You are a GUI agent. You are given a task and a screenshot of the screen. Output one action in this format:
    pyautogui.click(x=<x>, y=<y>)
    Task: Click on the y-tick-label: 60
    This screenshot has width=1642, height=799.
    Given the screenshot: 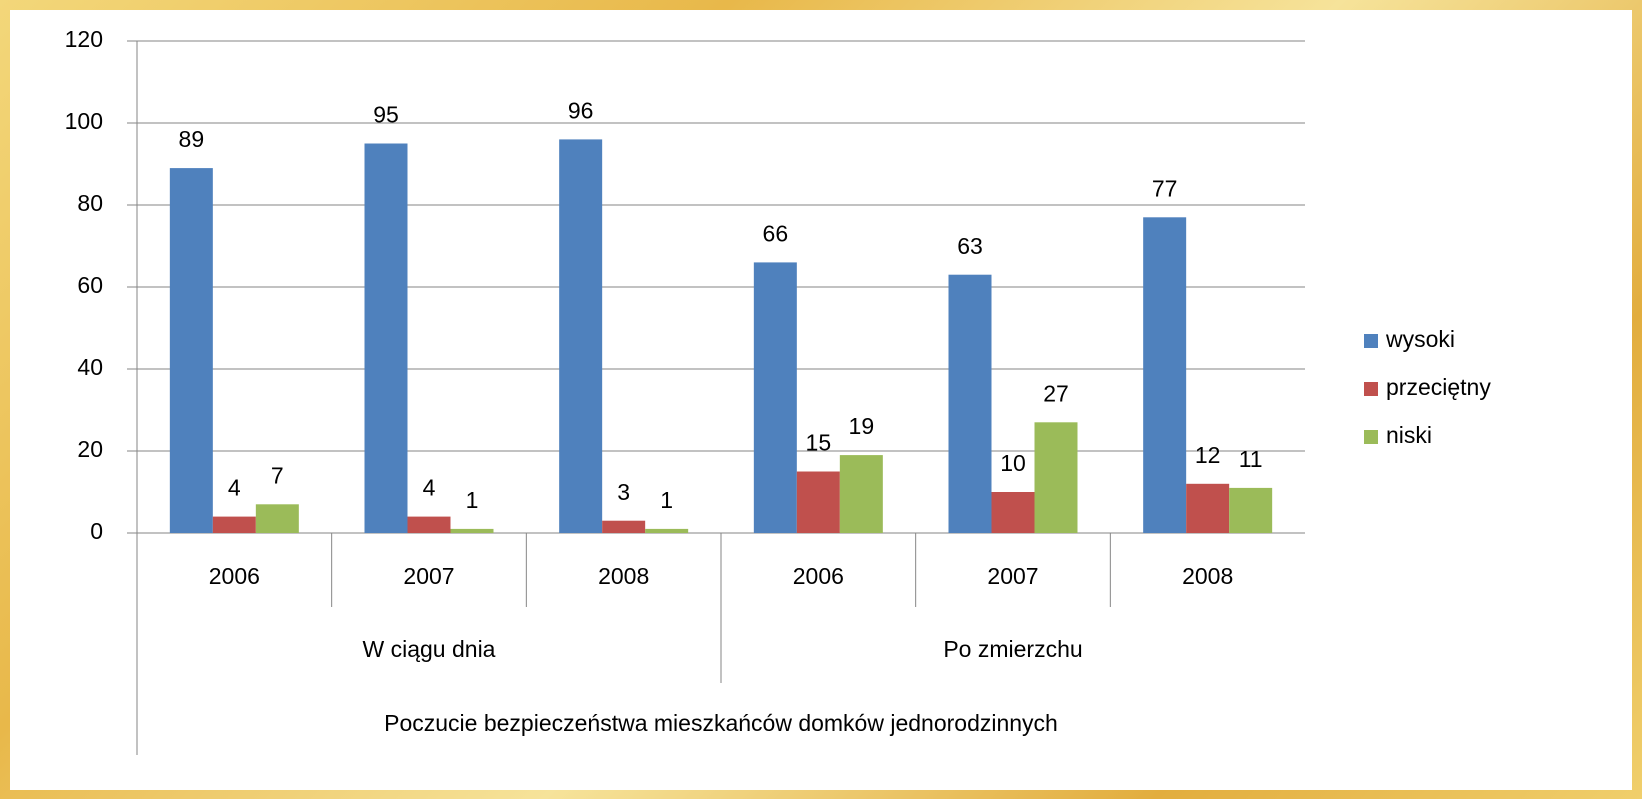 What is the action you would take?
    pyautogui.click(x=90, y=285)
    